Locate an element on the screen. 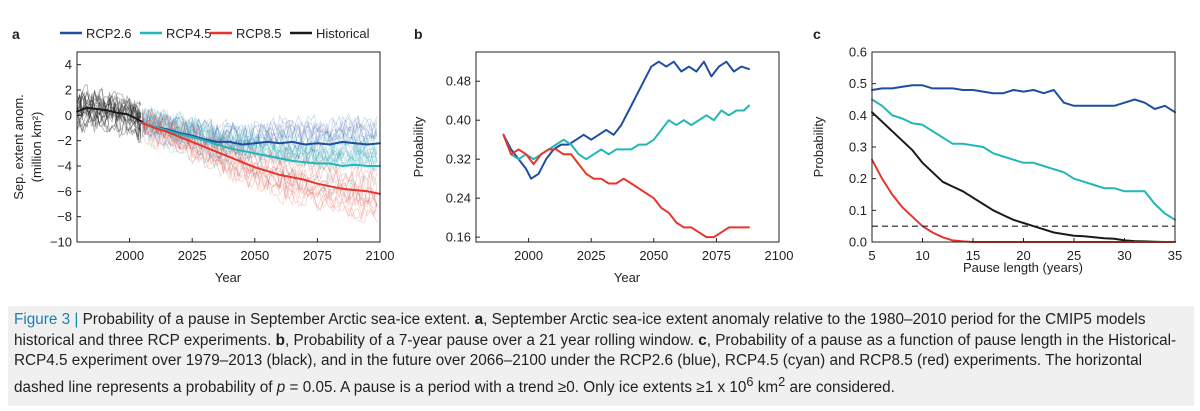  y-tick-label: 0 is located at coordinates (68, 115).